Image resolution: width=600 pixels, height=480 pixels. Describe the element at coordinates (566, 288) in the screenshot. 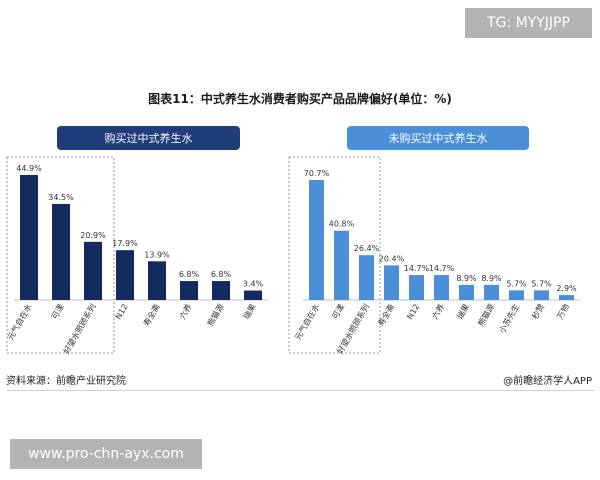

I see `right-value-label: 2.9%` at that location.